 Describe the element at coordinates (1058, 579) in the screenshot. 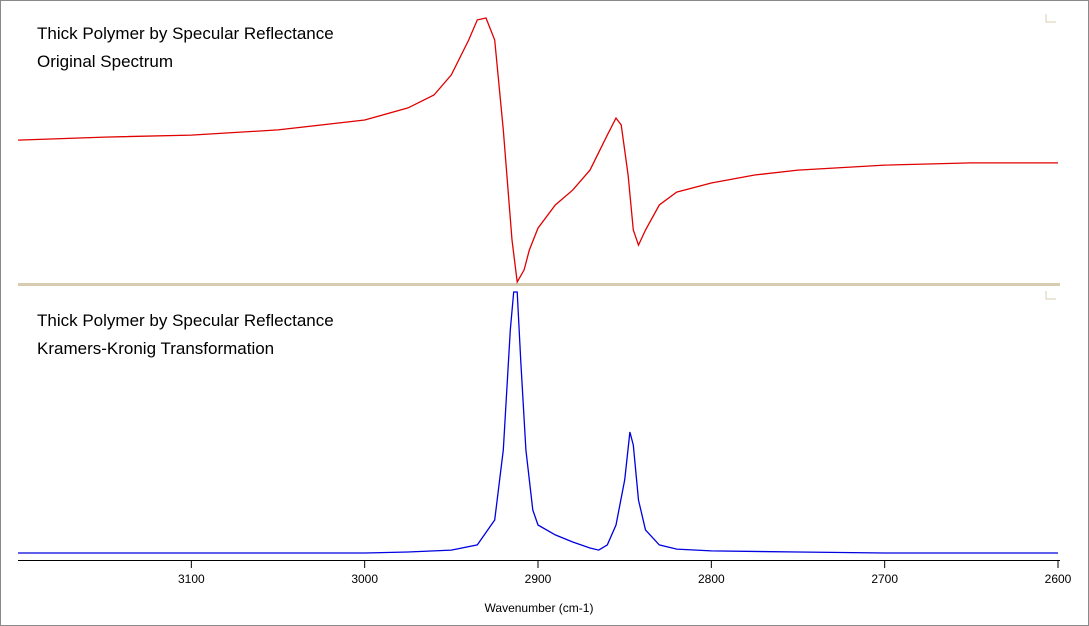

I see `x-tick-label: 2600` at that location.